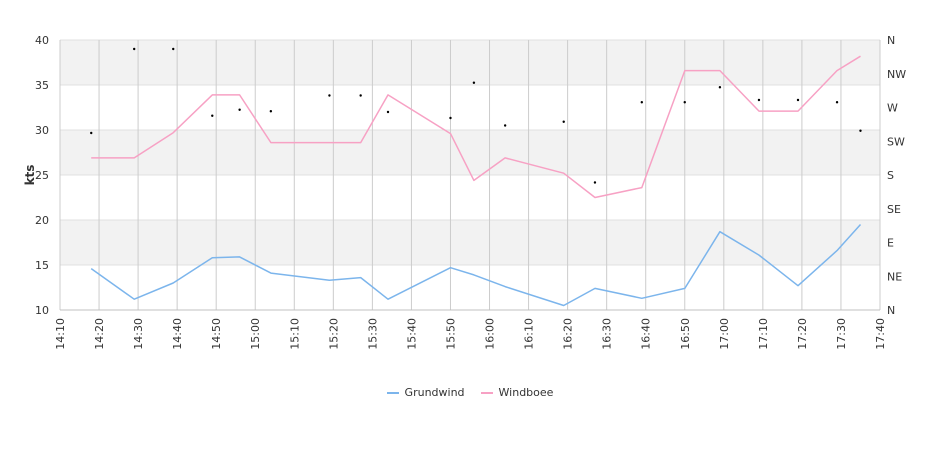 The height and width of the screenshot is (454, 940). What do you see at coordinates (434, 392) in the screenshot?
I see `legend-label-grundwind: Grundwind` at bounding box center [434, 392].